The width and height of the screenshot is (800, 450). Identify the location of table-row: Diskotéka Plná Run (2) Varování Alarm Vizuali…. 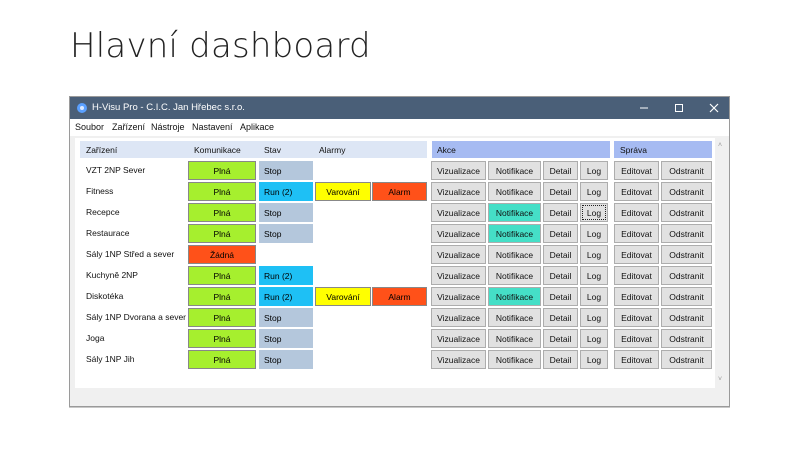
(397, 296).